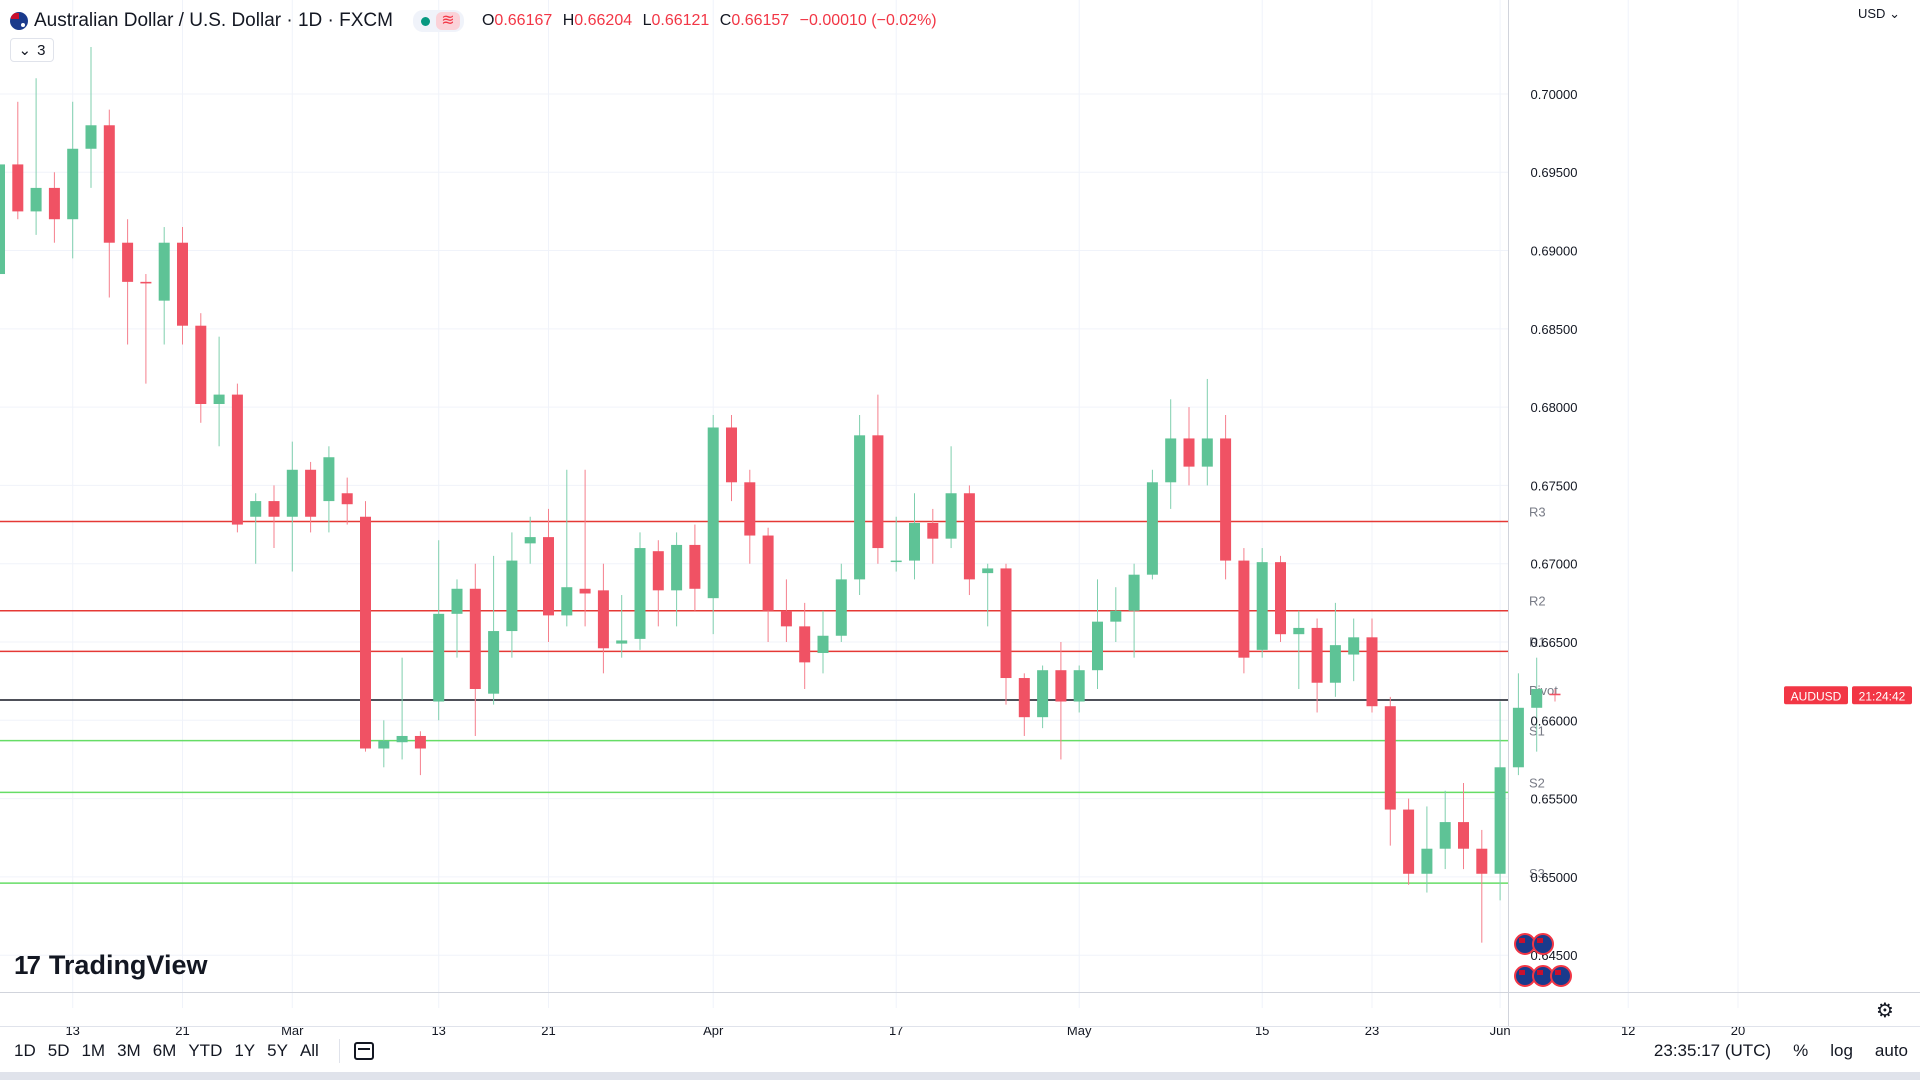 This screenshot has height=1080, width=1920. What do you see at coordinates (1537, 601) in the screenshot?
I see `level-label-r2: R2` at bounding box center [1537, 601].